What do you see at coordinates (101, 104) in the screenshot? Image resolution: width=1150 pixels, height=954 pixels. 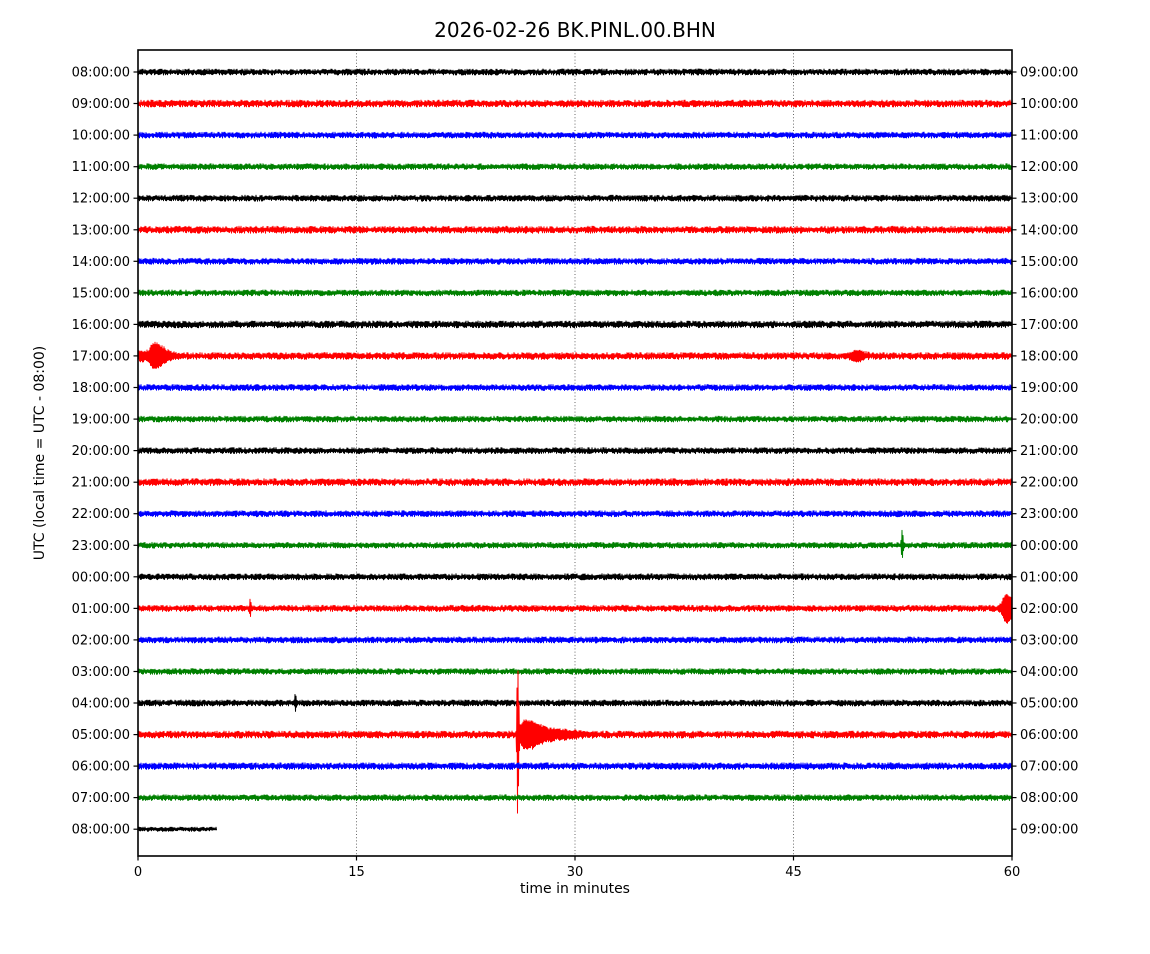 I see `trace-start-time-label: 09:00:00` at bounding box center [101, 104].